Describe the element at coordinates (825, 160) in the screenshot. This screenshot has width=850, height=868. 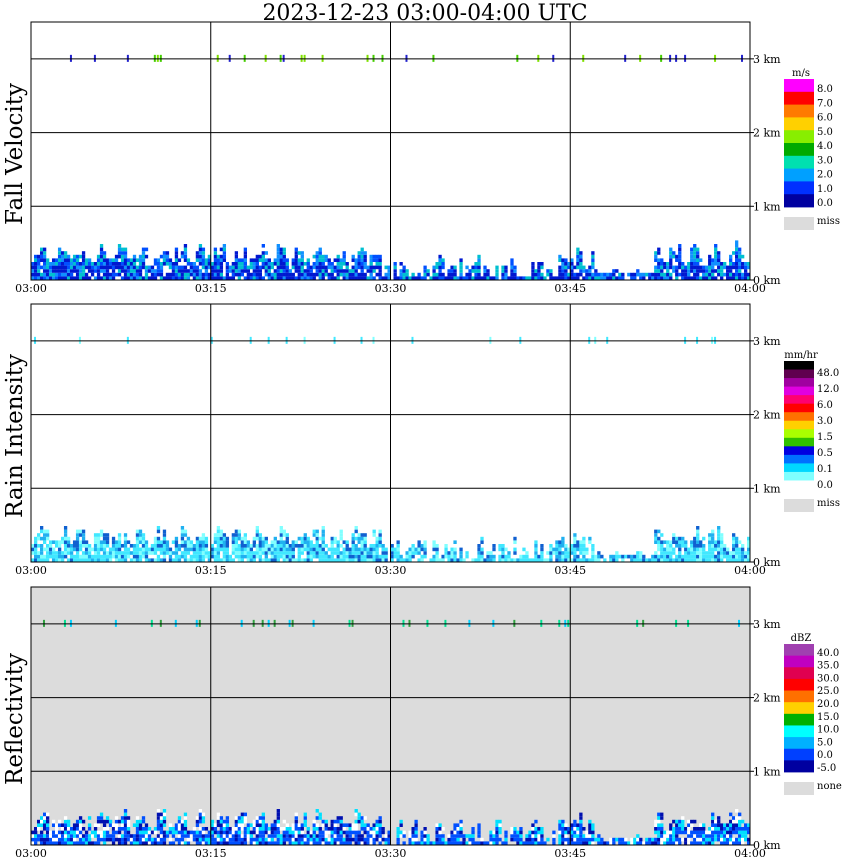
I see `legend-level: 3.0` at that location.